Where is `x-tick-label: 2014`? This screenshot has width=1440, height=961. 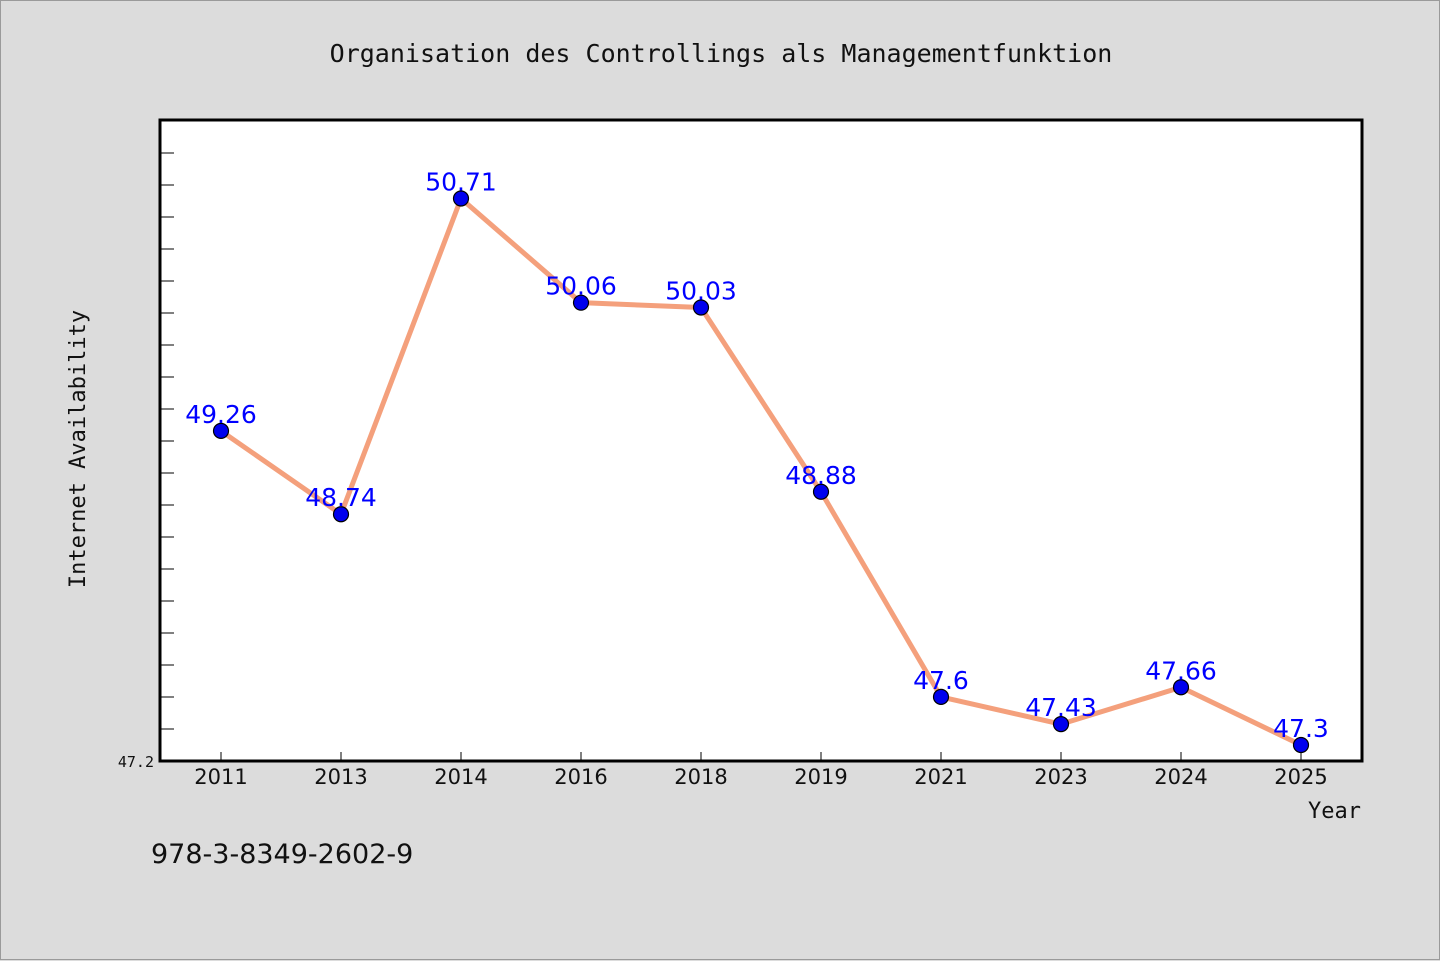
x-tick-label: 2014 is located at coordinates (460, 777).